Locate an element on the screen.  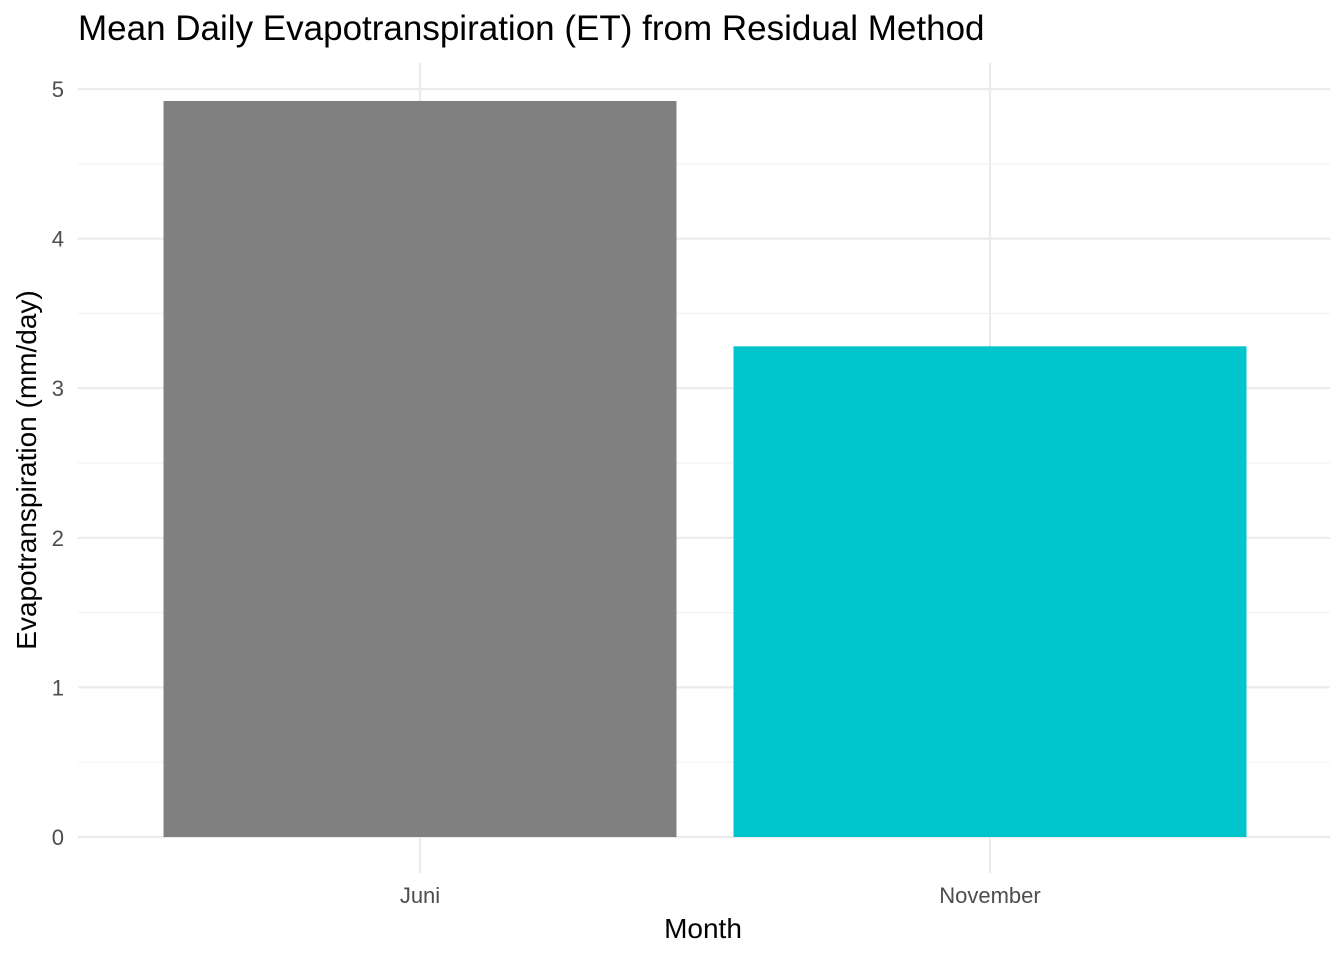
x-tick-label: November is located at coordinates (989, 895).